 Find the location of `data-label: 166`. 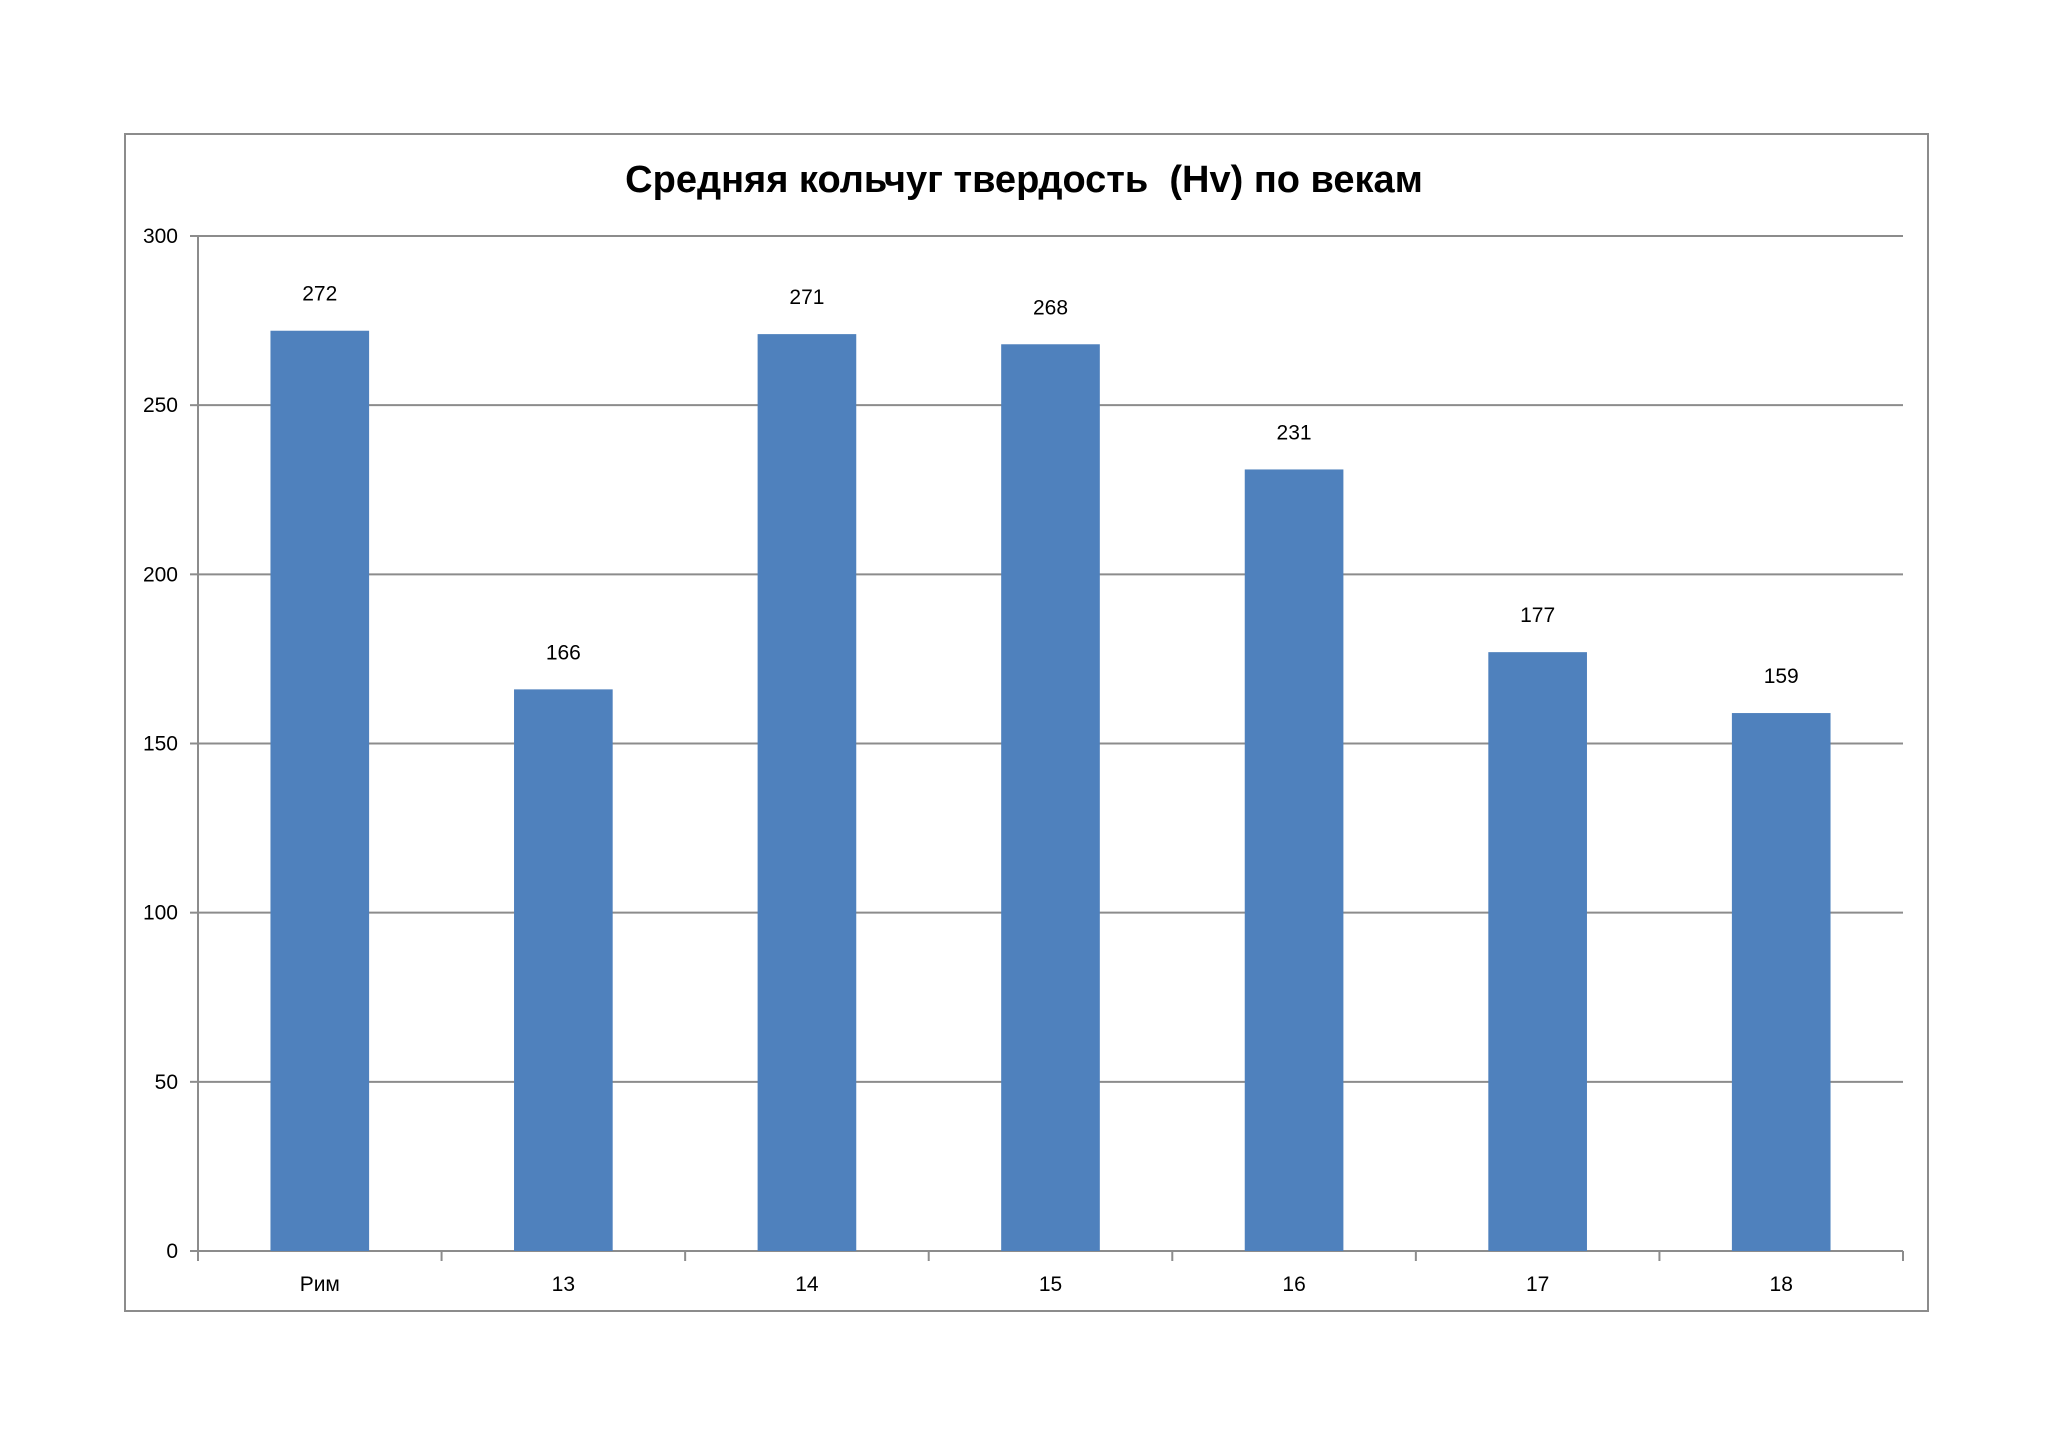

data-label: 166 is located at coordinates (563, 652).